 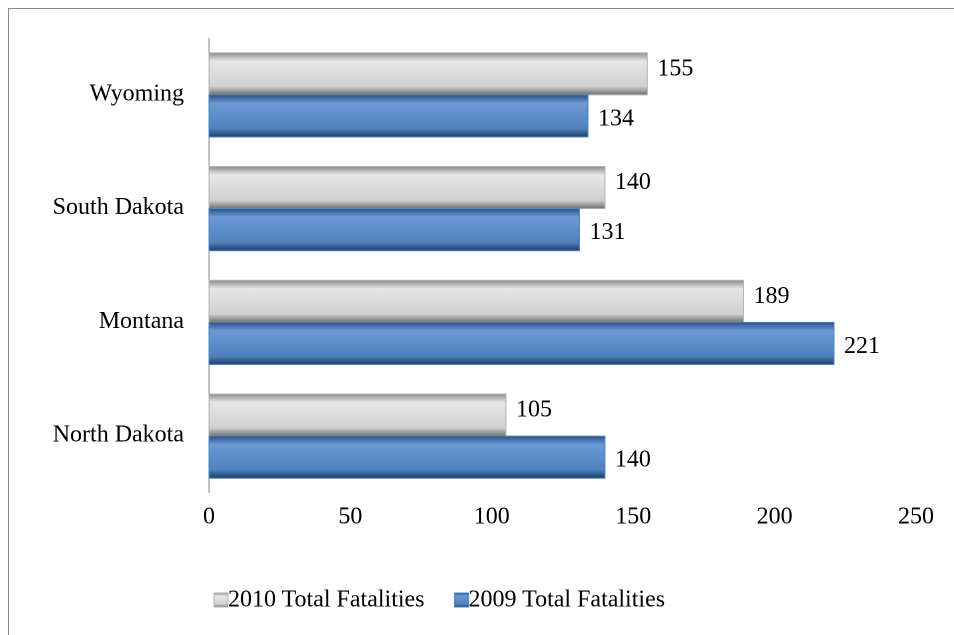 What do you see at coordinates (633, 517) in the screenshot?
I see `x-tick-label: 150` at bounding box center [633, 517].